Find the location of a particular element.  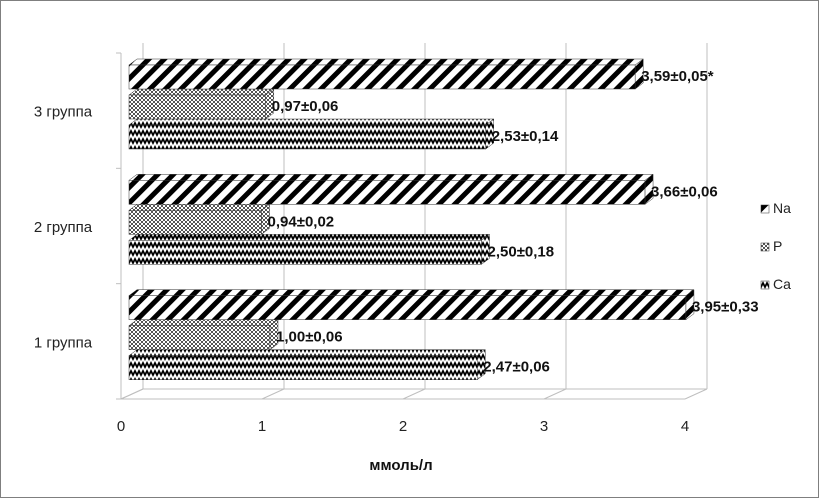

x-tick-label: 4 is located at coordinates (685, 426).